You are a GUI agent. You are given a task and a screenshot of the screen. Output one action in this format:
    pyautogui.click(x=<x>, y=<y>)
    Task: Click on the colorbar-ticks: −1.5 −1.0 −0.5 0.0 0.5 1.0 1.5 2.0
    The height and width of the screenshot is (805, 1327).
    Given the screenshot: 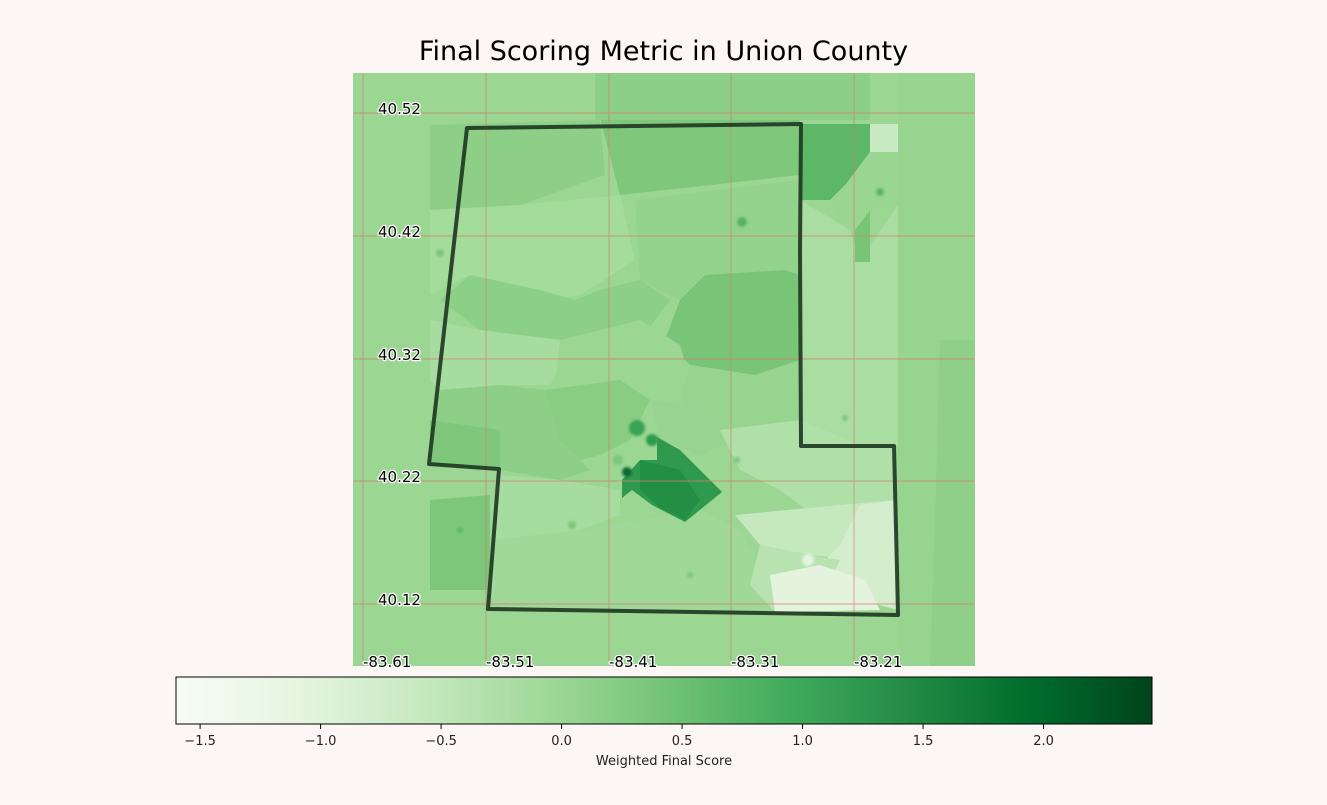 What is the action you would take?
    pyautogui.click(x=619, y=736)
    